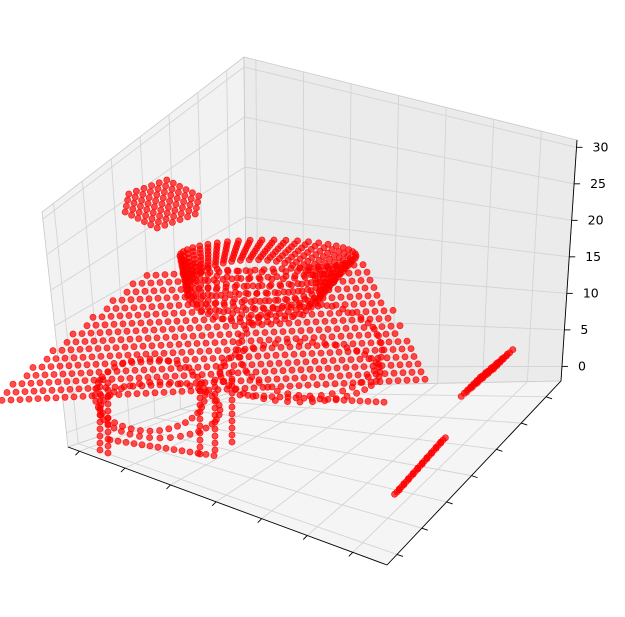  Describe the element at coordinates (400, 555) in the screenshot. I see `y-tick` at that location.